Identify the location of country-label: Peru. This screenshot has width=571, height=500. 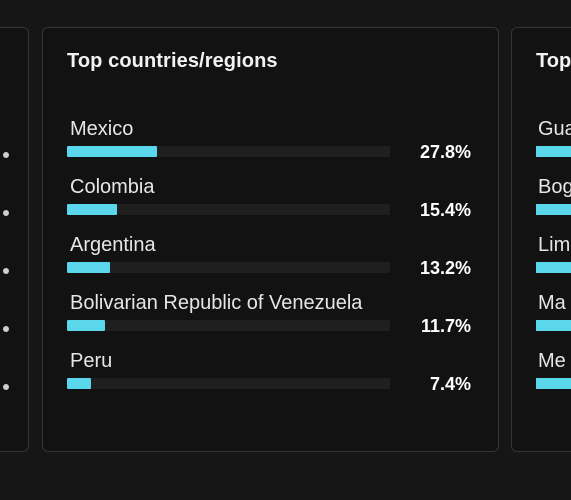
(91, 361).